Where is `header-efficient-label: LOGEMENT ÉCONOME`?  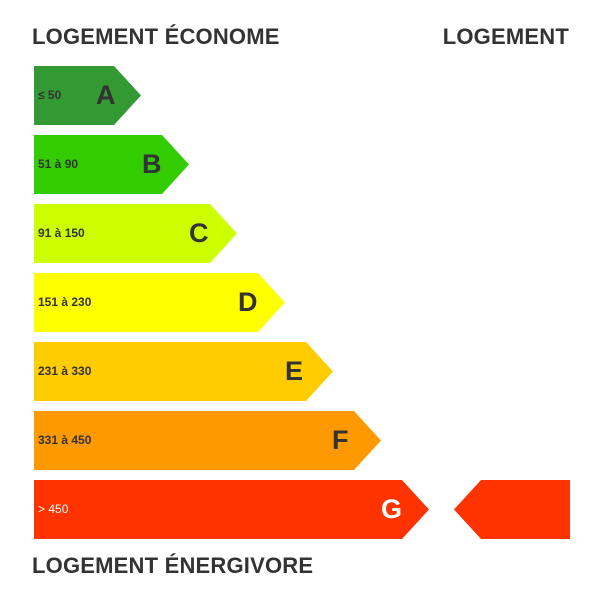 header-efficient-label: LOGEMENT ÉCONOME is located at coordinates (156, 36).